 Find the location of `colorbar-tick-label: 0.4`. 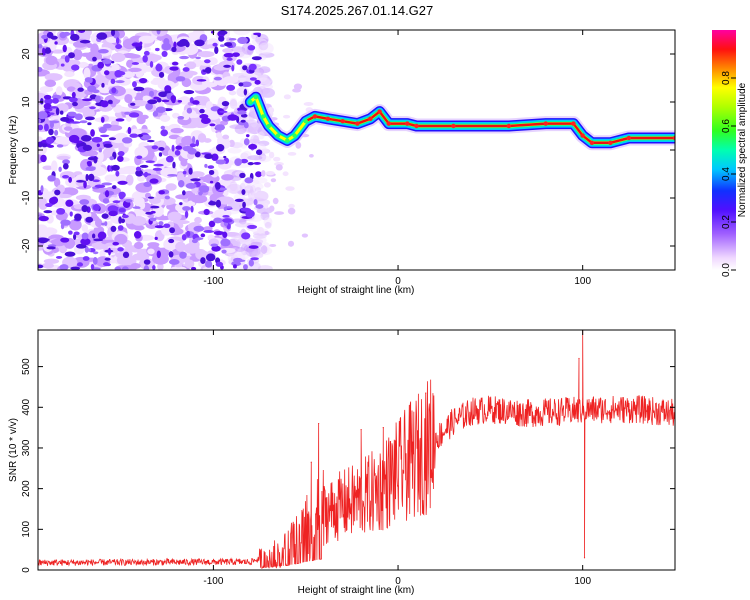

colorbar-tick-label: 0.4 is located at coordinates (726, 174).